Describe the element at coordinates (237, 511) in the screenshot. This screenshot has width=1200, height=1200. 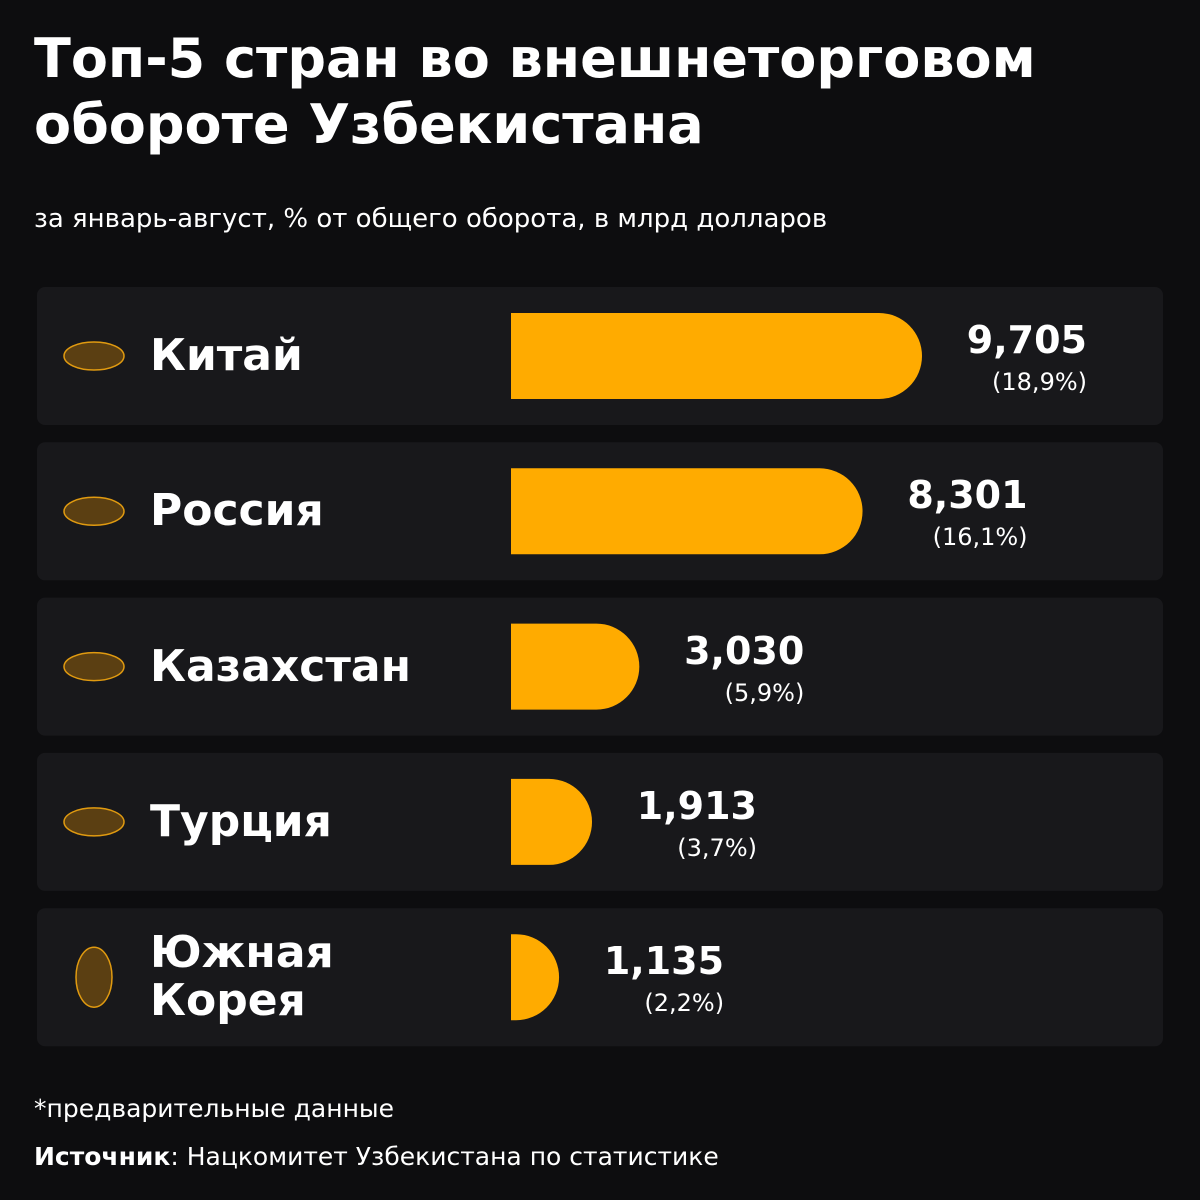
I see `category-label: Россия` at that location.